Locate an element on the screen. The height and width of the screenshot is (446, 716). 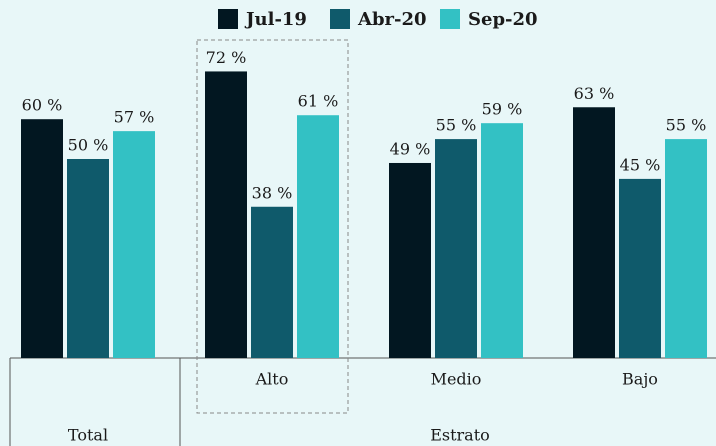
group-label: Estrato is located at coordinates (460, 435).